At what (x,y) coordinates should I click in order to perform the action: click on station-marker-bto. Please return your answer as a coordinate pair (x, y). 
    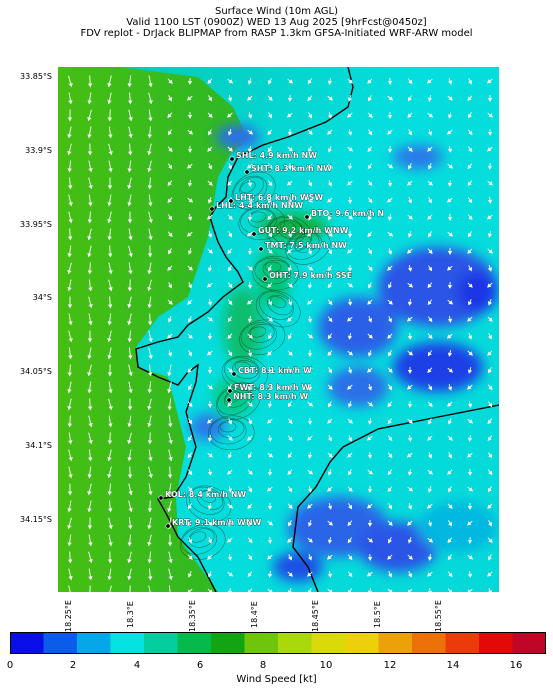
    Looking at the image, I should click on (307, 217).